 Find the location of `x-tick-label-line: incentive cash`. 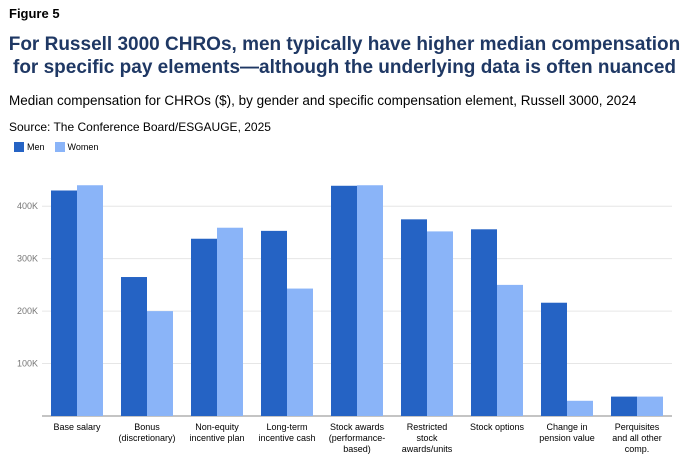

x-tick-label-line: incentive cash is located at coordinates (286, 438).